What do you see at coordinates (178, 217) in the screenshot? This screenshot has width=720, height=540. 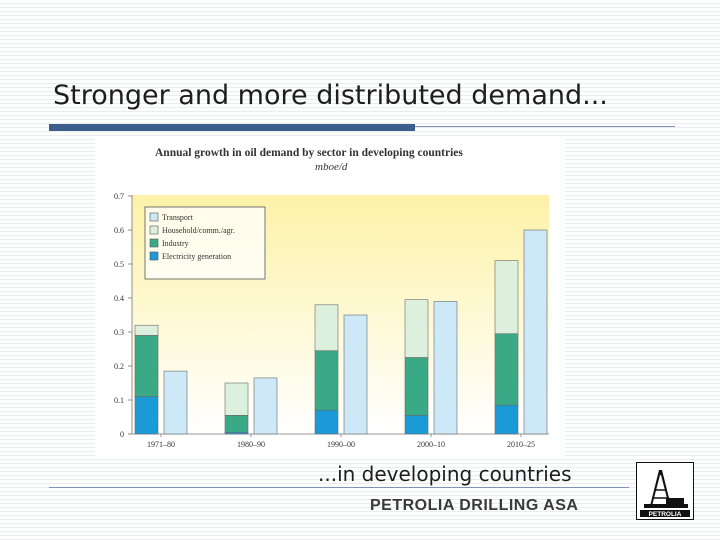 I see `legend-label: Transport` at bounding box center [178, 217].